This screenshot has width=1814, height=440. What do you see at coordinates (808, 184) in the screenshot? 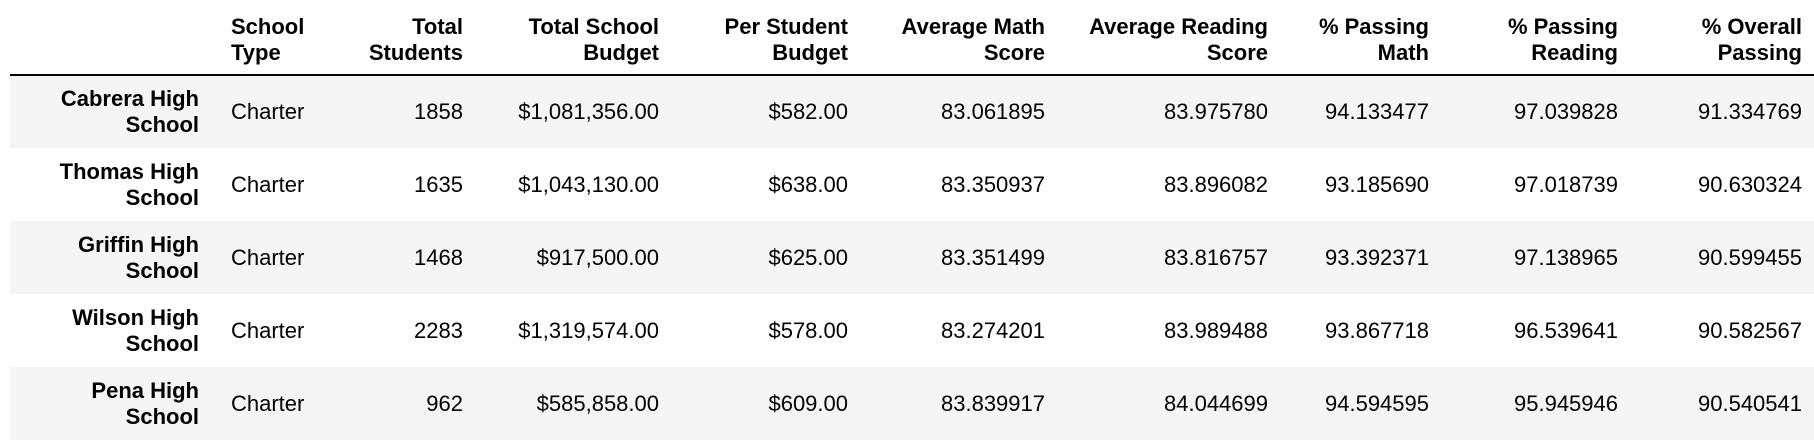
I see `cell-per-student-budget: $638.00` at bounding box center [808, 184].